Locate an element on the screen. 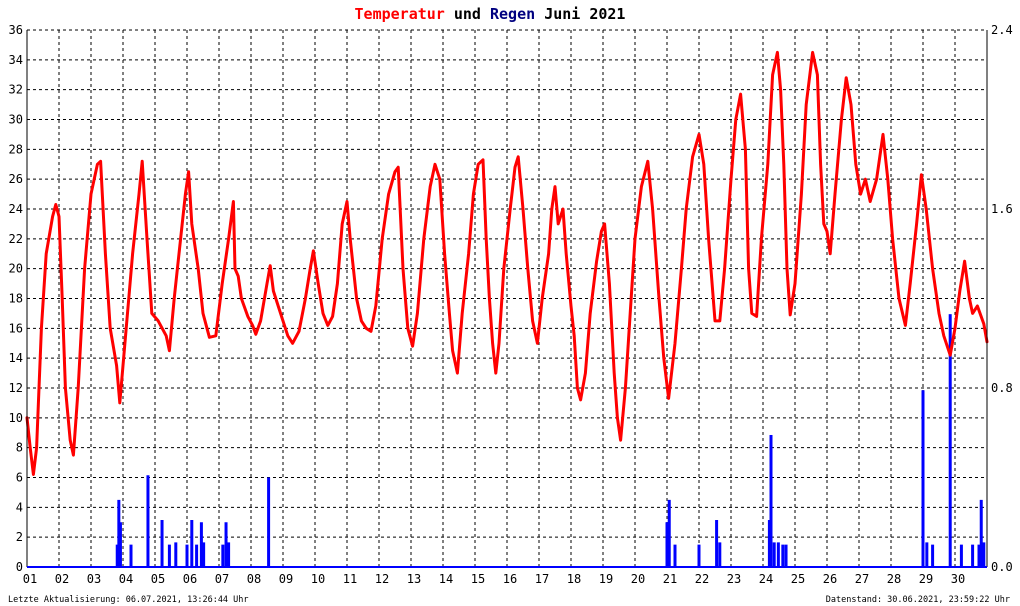 The width and height of the screenshot is (1020, 606). y-right-tick-label: 0.8 is located at coordinates (1002, 388).